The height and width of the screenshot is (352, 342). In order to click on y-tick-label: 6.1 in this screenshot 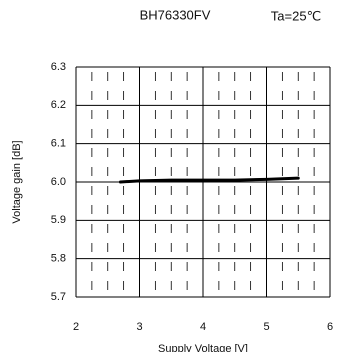, I will do `click(58, 144)`.